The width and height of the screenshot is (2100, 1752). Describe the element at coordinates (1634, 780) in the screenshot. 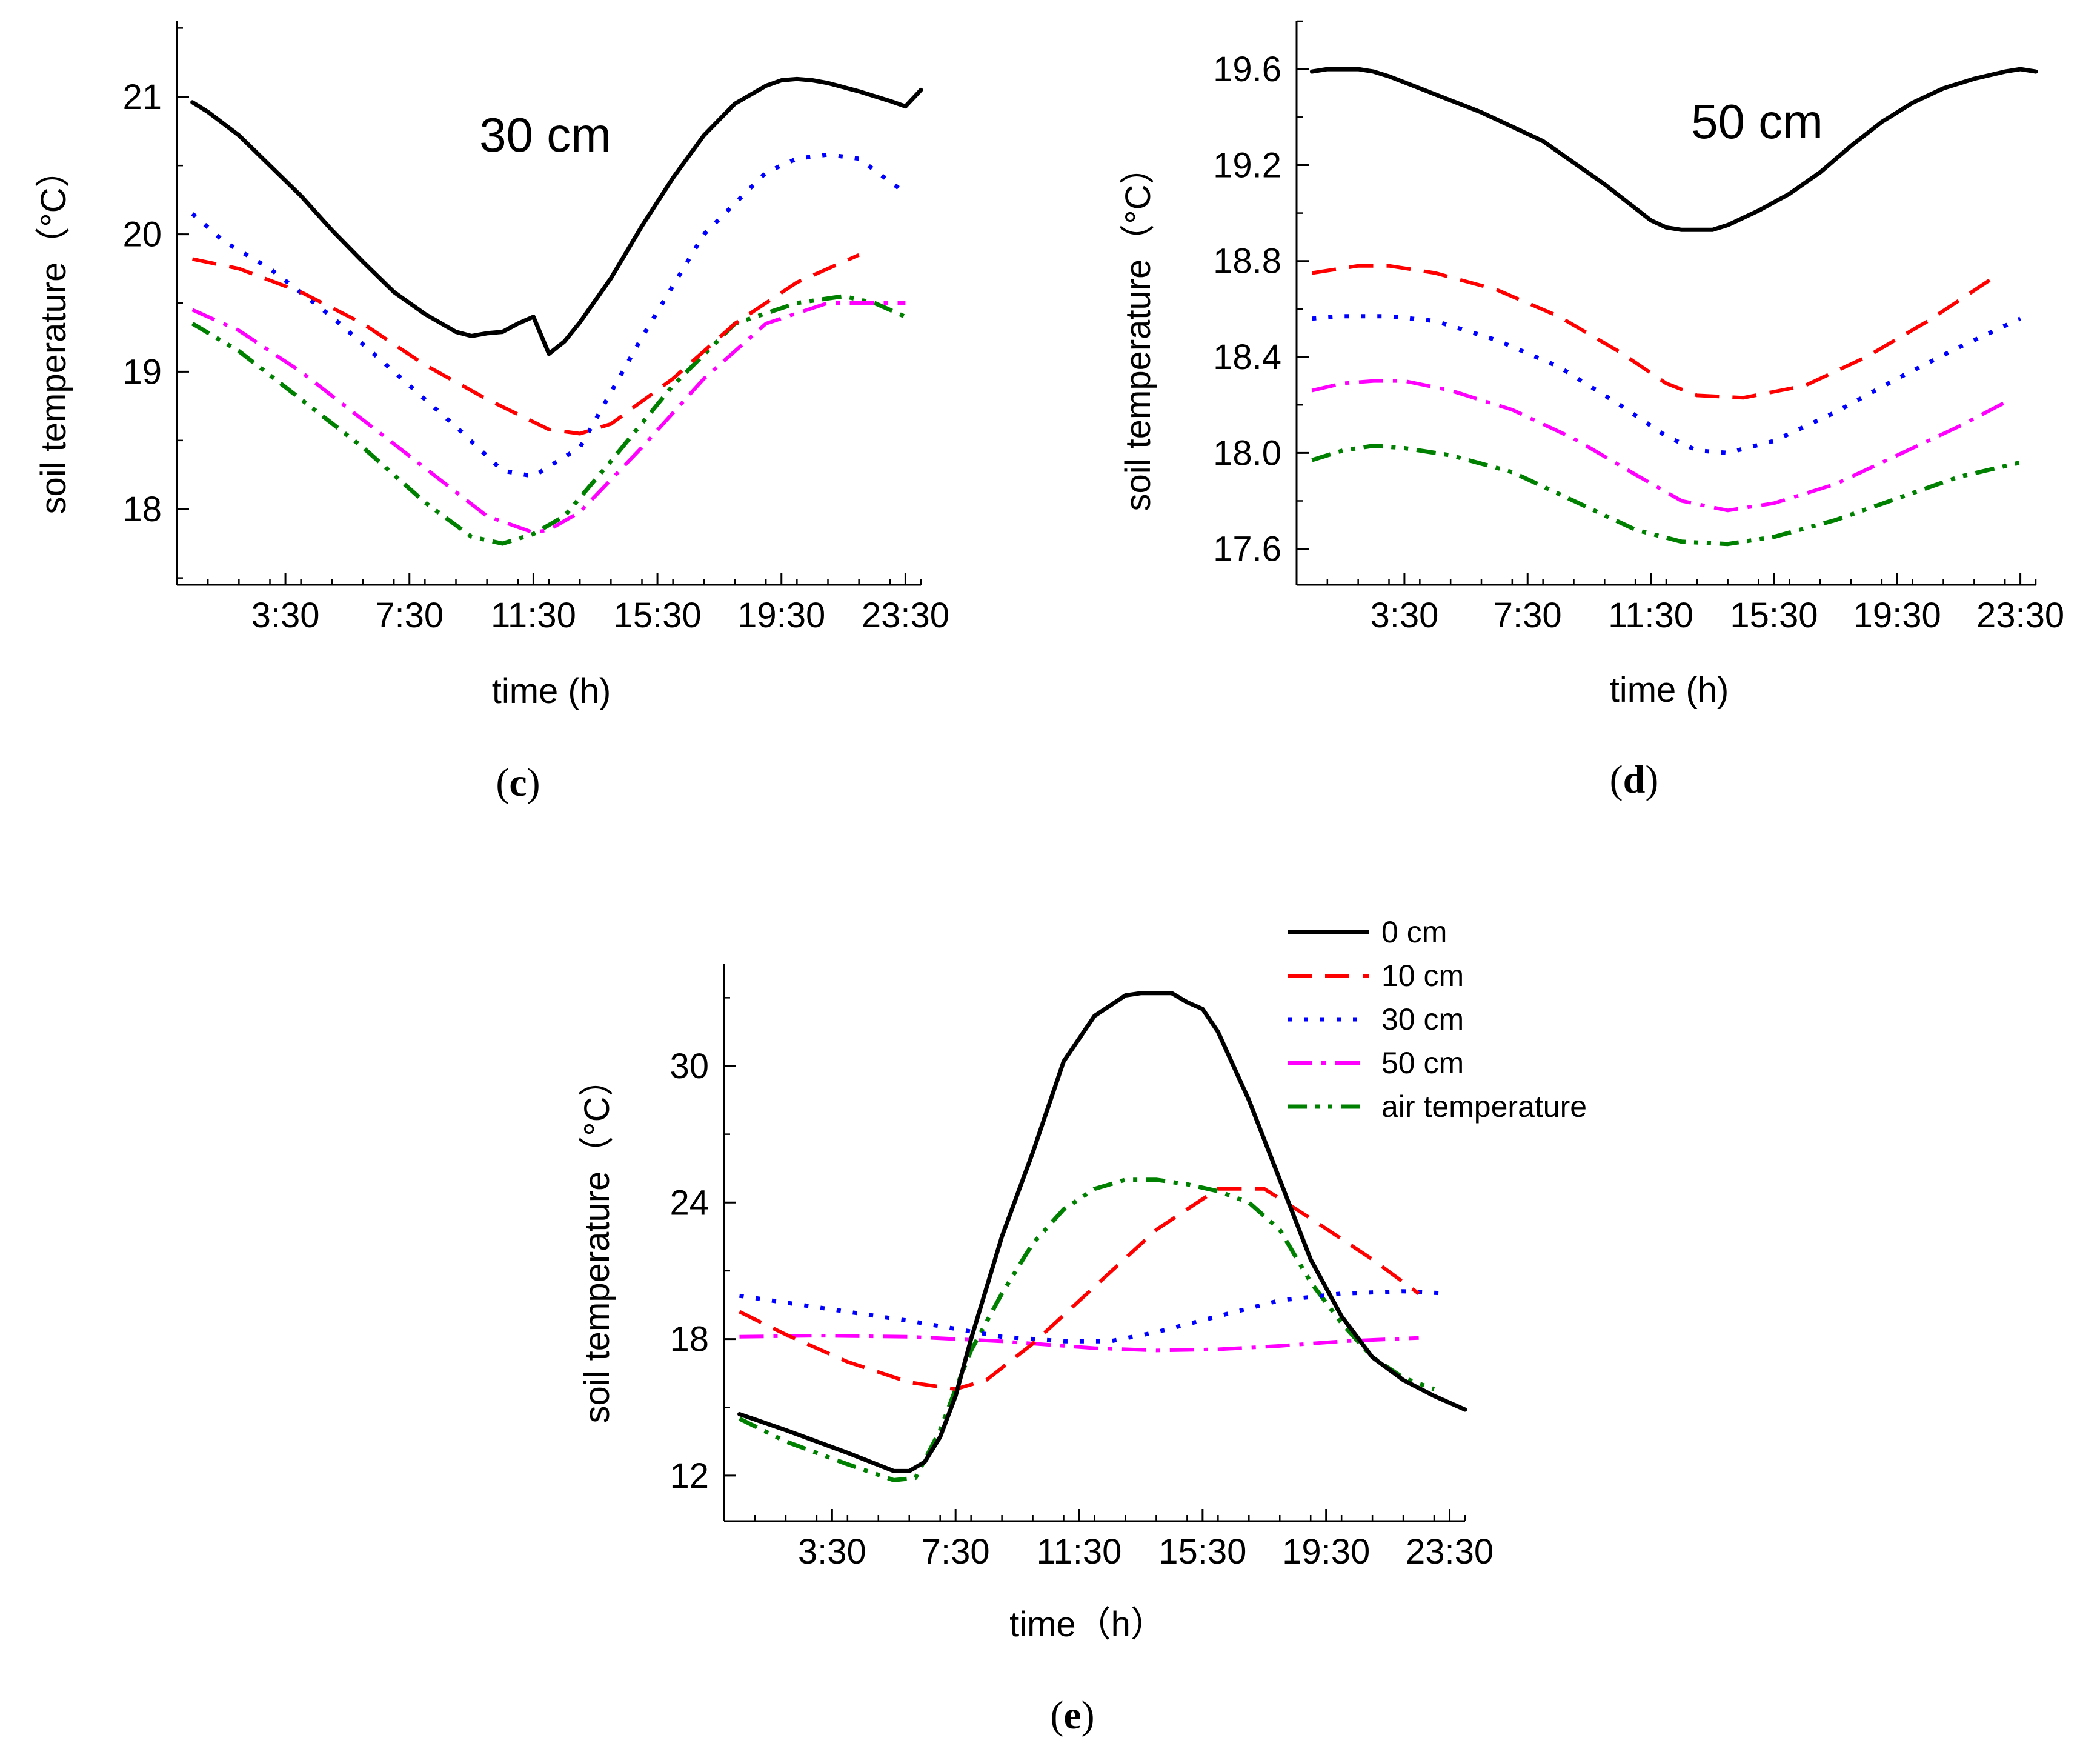

I see `chart-d-caption: (d)` at that location.